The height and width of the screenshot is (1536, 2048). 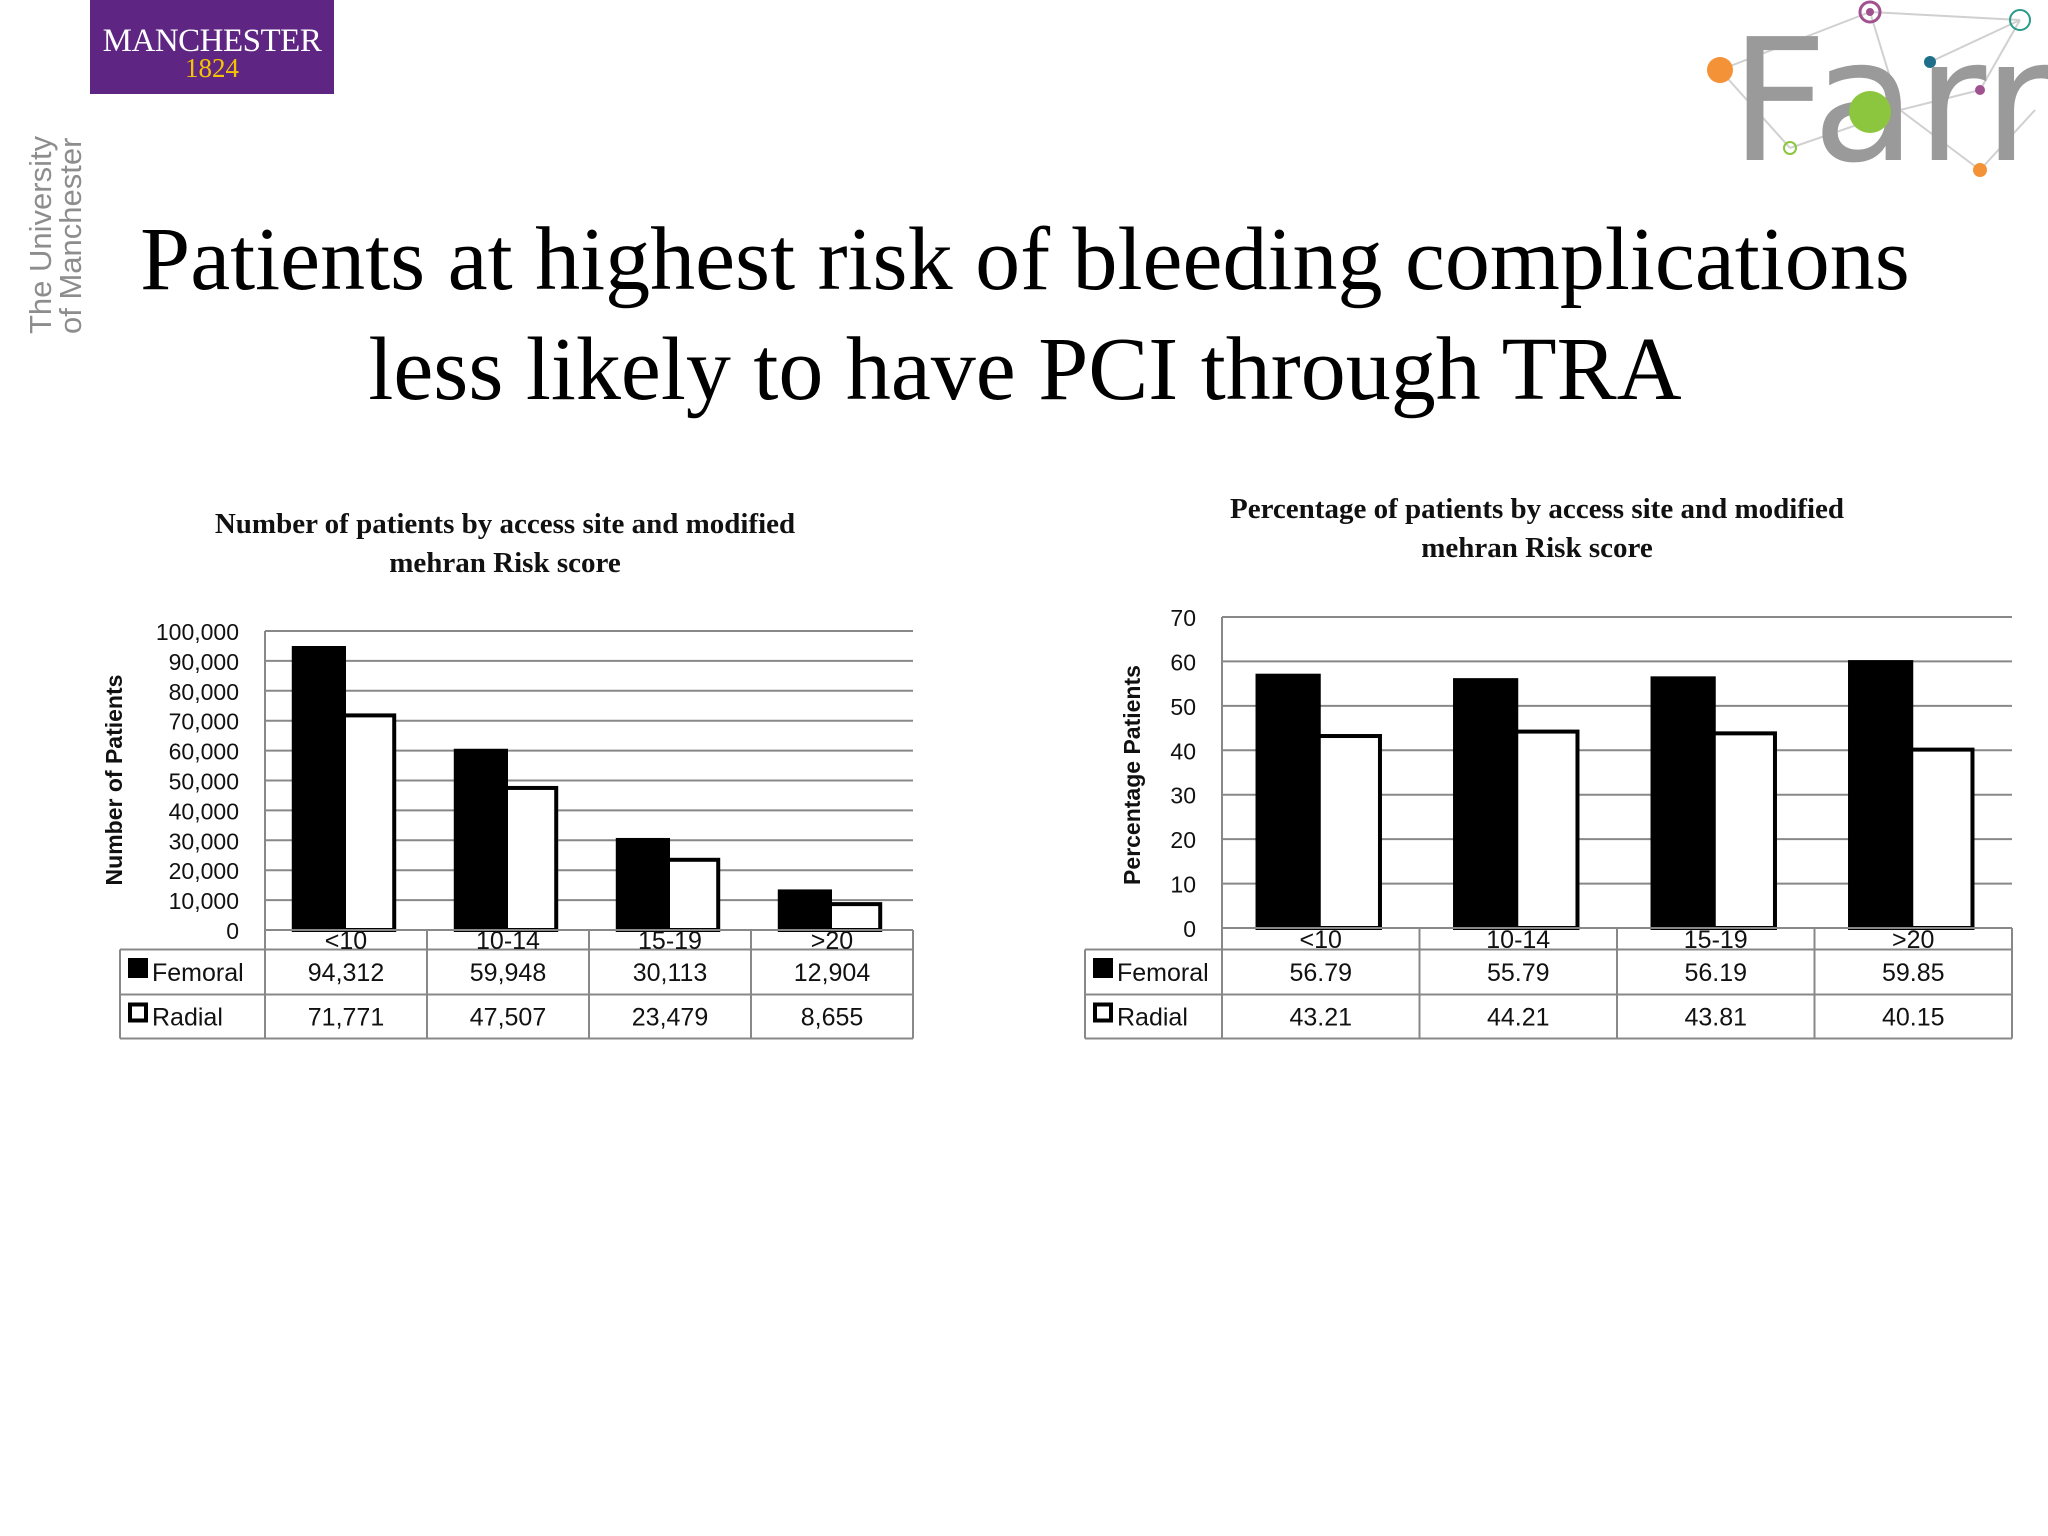 I want to click on y-tick-label: 10, so click(x=1183, y=885).